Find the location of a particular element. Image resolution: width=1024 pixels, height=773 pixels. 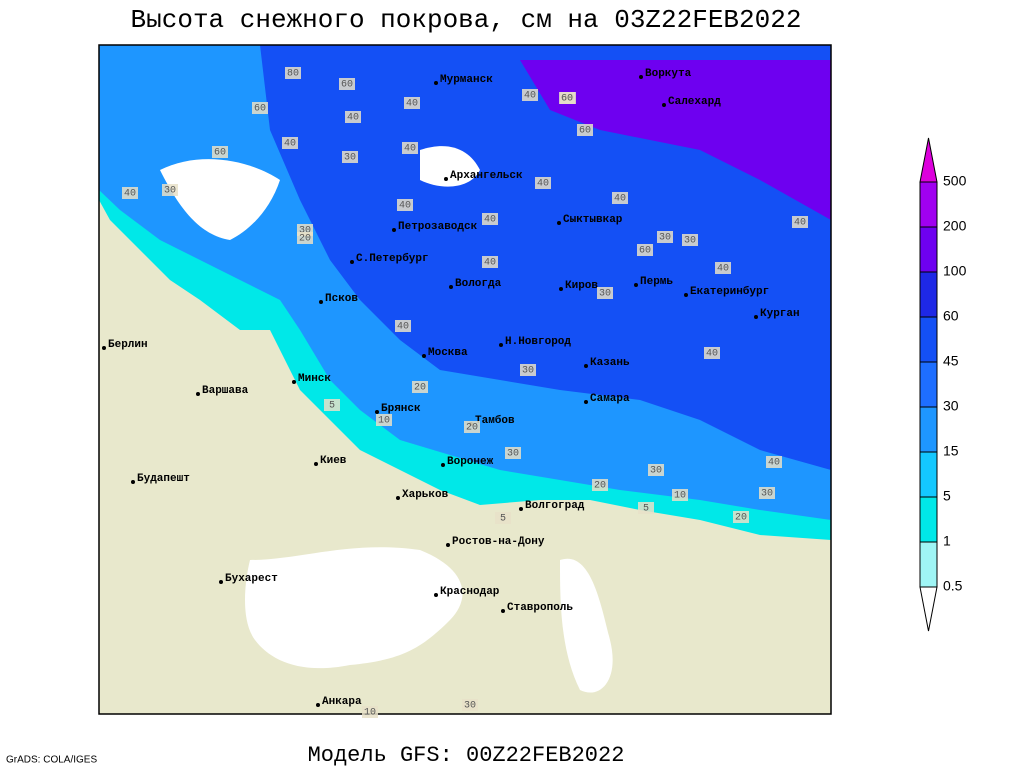

footer: Модель GFS: 00Z22FEB2022 is located at coordinates (466, 755).